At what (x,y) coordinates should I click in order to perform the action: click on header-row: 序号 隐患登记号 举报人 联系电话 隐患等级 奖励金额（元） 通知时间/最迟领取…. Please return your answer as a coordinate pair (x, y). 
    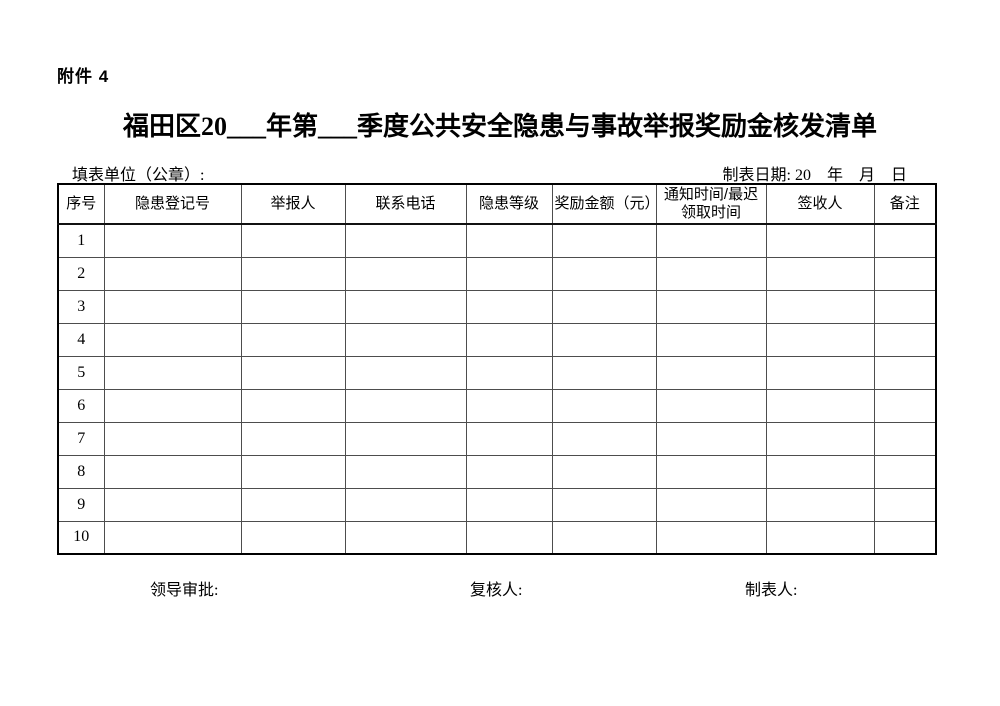
    Looking at the image, I should click on (497, 204).